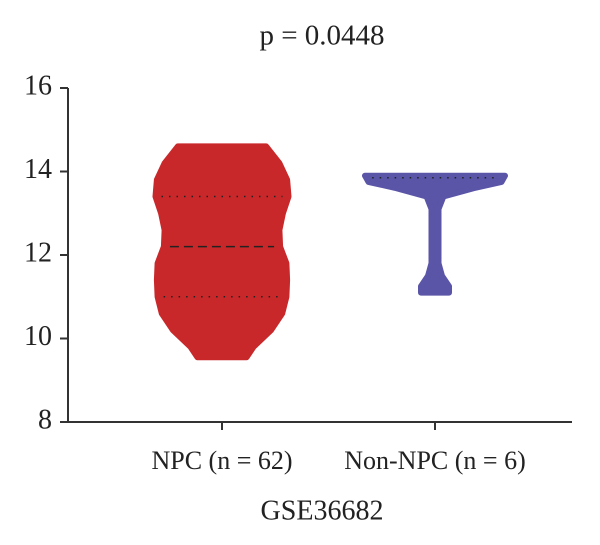 Image resolution: width=600 pixels, height=545 pixels. I want to click on y-tick-label: 12, so click(38, 252).